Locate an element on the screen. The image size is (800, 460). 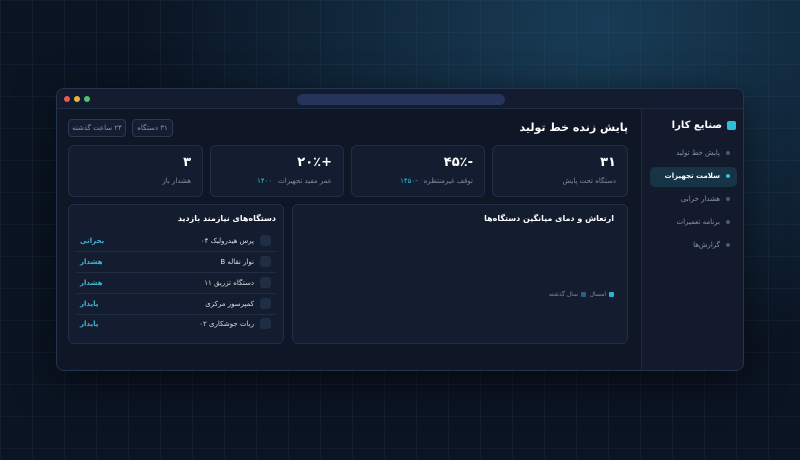
device-name: پرس هیدرولیک ۰۴ is located at coordinates (227, 241).